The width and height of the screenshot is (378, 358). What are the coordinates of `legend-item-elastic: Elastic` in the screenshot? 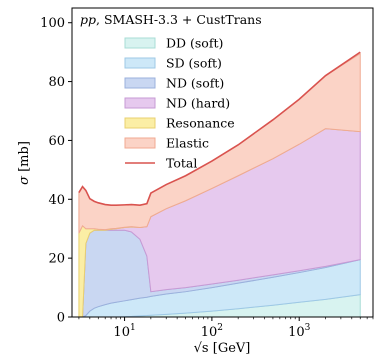 It's located at (166, 143).